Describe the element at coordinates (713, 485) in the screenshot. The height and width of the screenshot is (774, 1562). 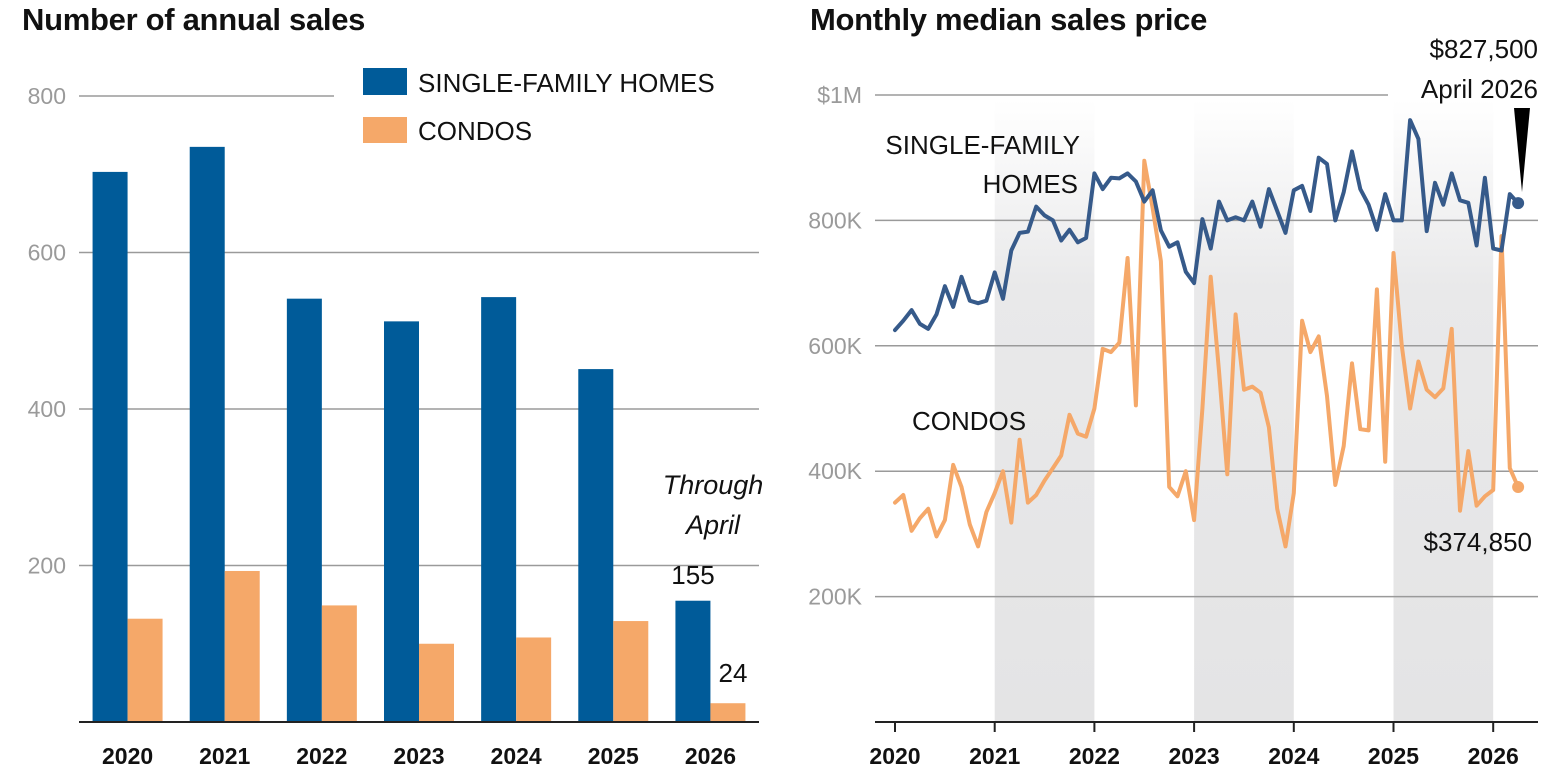
I see `through-april-note-line1: Through` at that location.